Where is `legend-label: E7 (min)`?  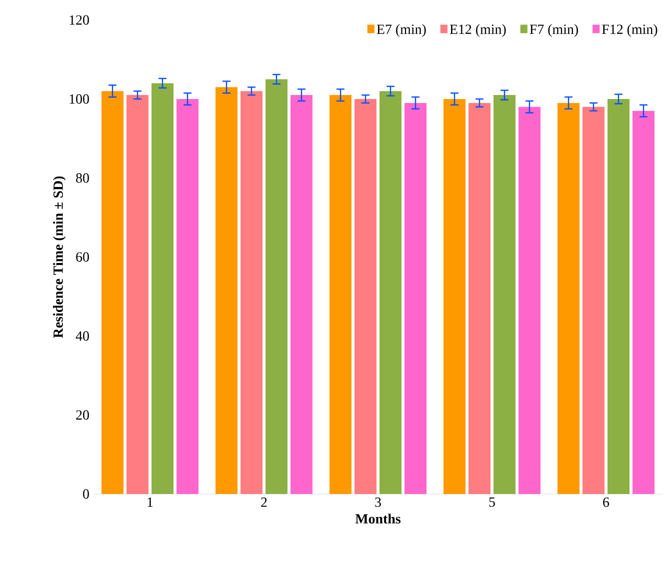 legend-label: E7 (min) is located at coordinates (401, 30).